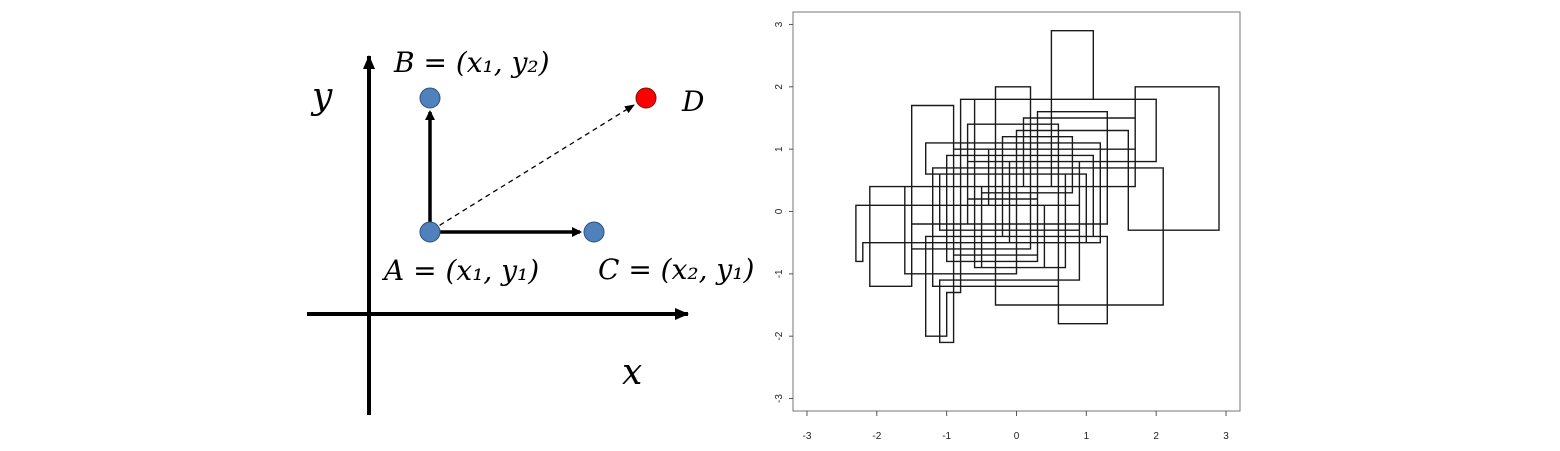 The image size is (1560, 451). What do you see at coordinates (876, 436) in the screenshot?
I see `x-tick-label: -2` at bounding box center [876, 436].